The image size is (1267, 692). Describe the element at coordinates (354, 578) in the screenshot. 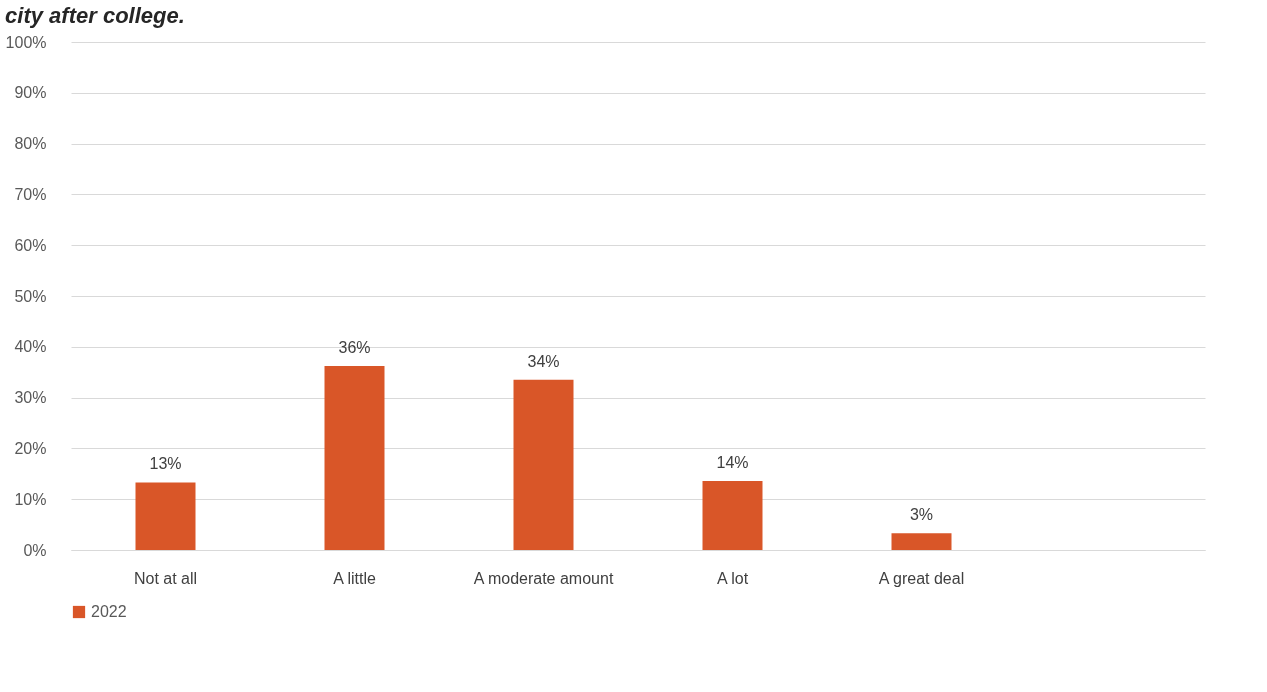

I see `x-tick-label: A little` at that location.